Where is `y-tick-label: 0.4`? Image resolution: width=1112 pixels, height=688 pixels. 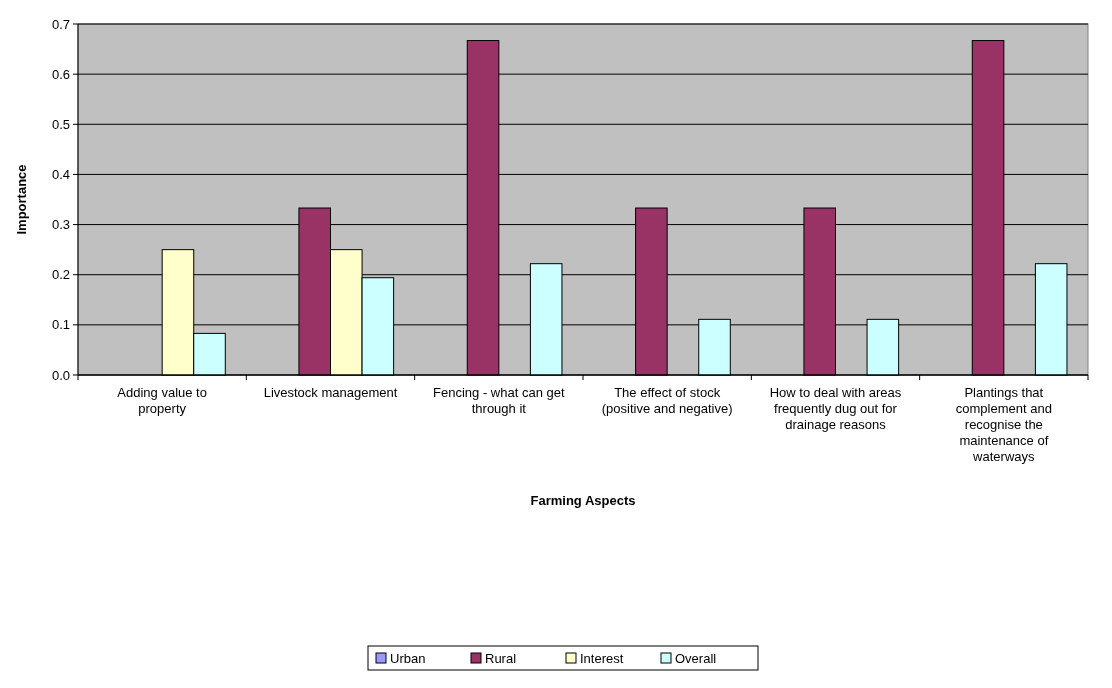
y-tick-label: 0.4 is located at coordinates (60, 174).